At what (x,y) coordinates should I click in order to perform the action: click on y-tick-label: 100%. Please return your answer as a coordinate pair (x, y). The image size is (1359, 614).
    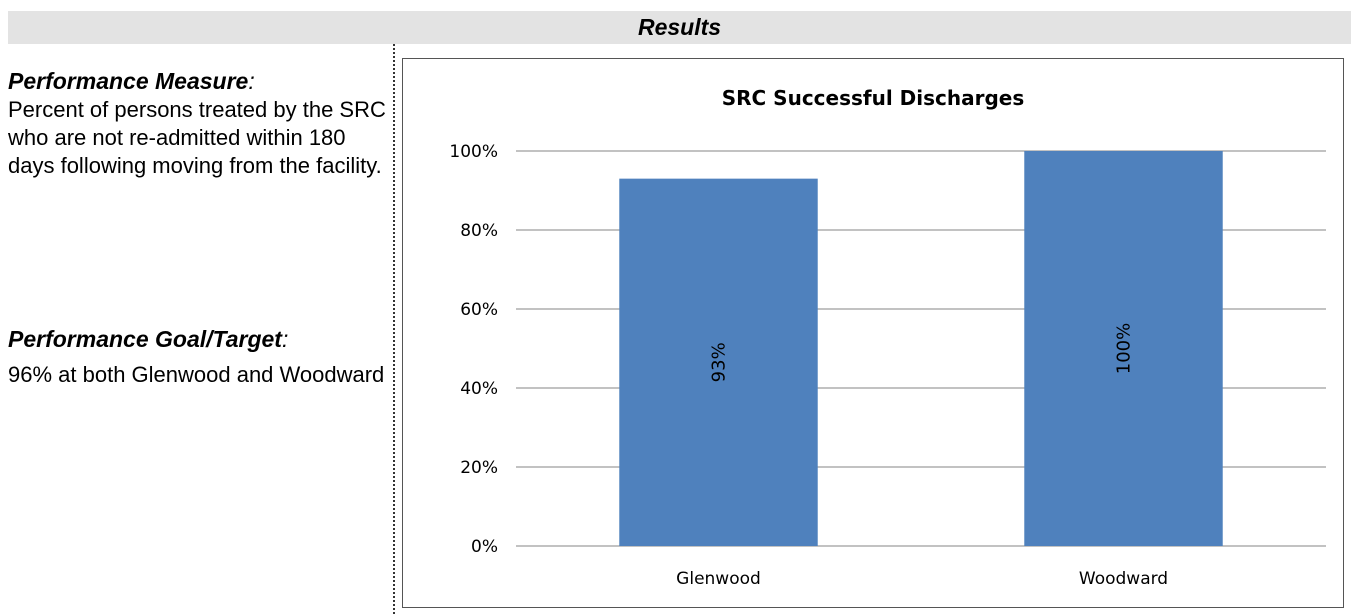
    Looking at the image, I should click on (473, 152).